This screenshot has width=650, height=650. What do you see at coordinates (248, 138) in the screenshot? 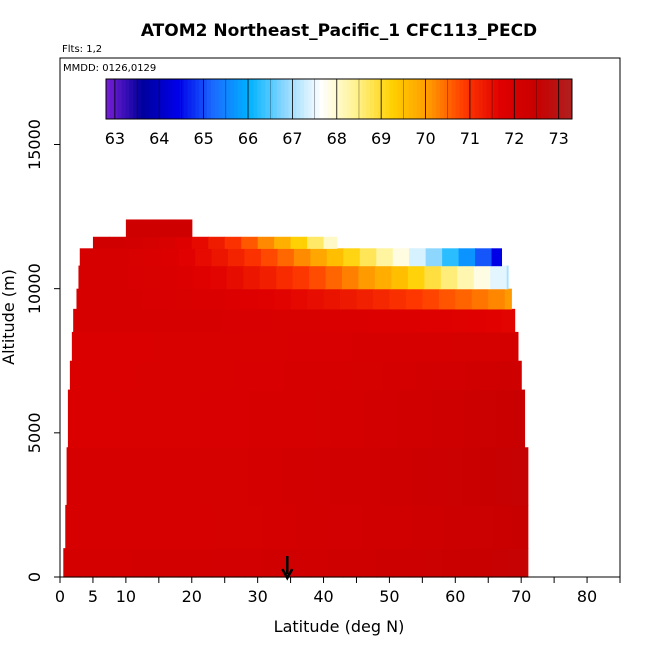
I see `colorbar-tick-label: 66` at bounding box center [248, 138].